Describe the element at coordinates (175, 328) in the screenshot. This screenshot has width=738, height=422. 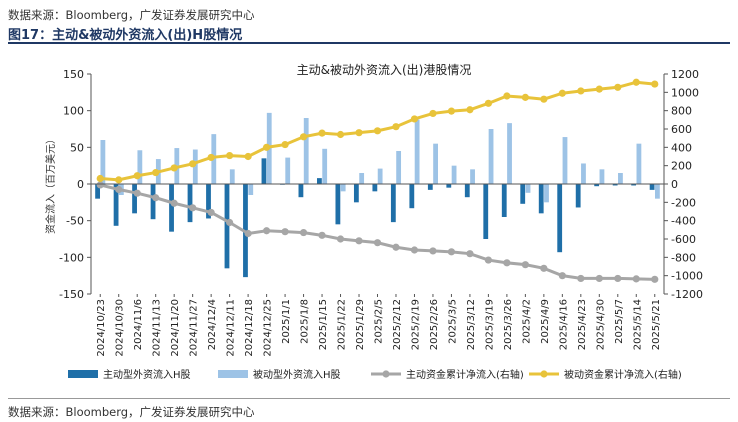
I see `x-tick-label: 2024/11/20` at that location.